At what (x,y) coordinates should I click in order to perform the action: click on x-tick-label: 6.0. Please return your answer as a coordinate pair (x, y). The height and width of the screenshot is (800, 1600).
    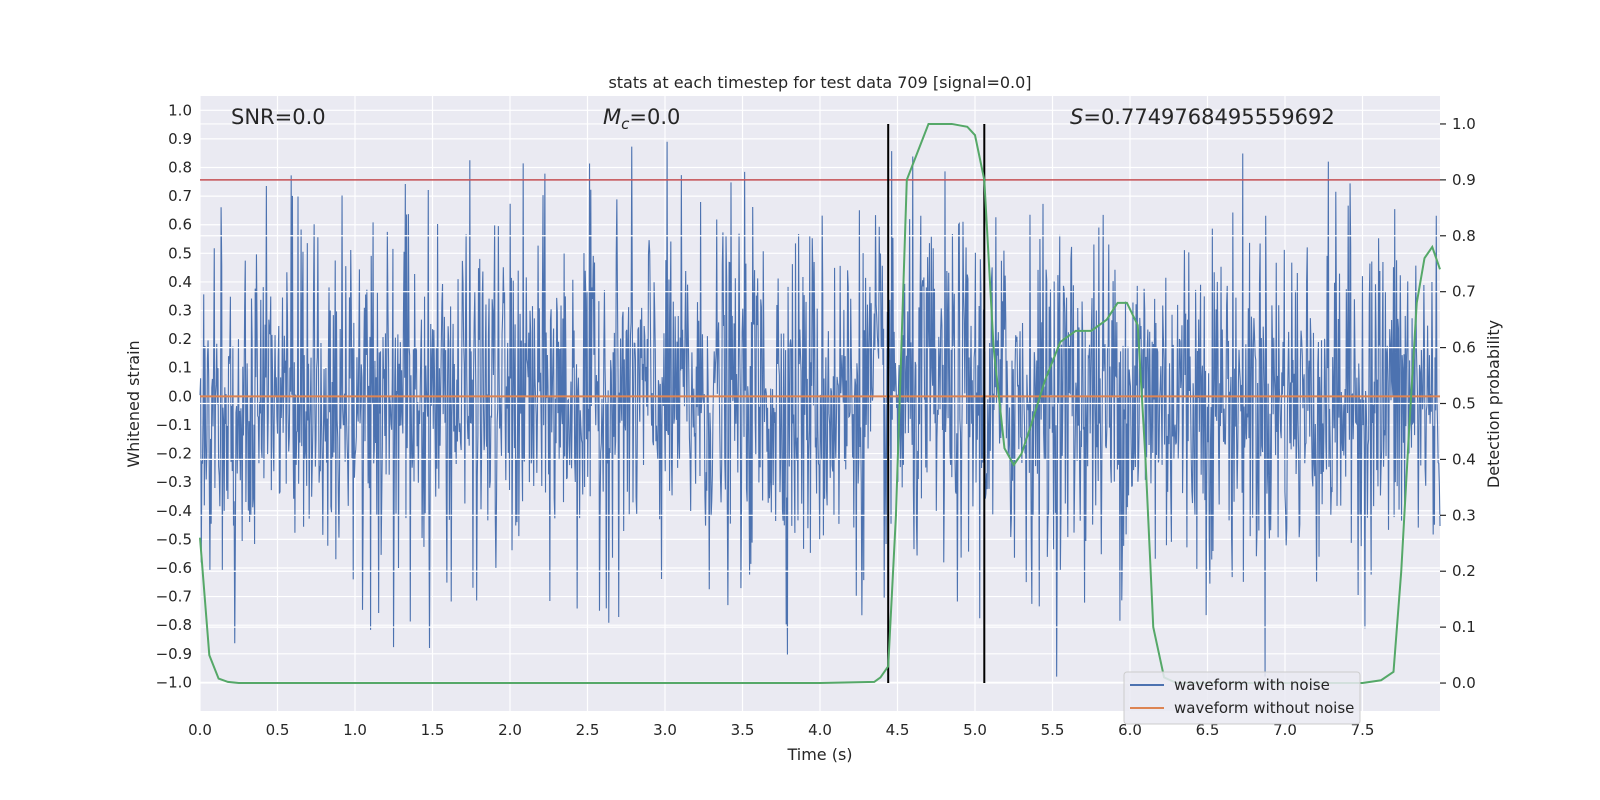
    Looking at the image, I should click on (1130, 730).